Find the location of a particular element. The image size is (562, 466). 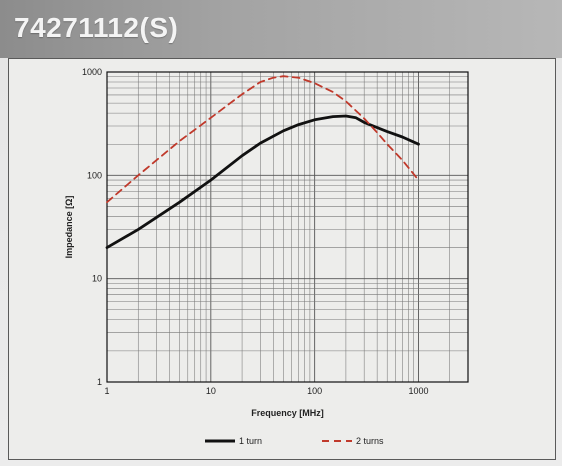

legend-label: 2 turns is located at coordinates (370, 441).